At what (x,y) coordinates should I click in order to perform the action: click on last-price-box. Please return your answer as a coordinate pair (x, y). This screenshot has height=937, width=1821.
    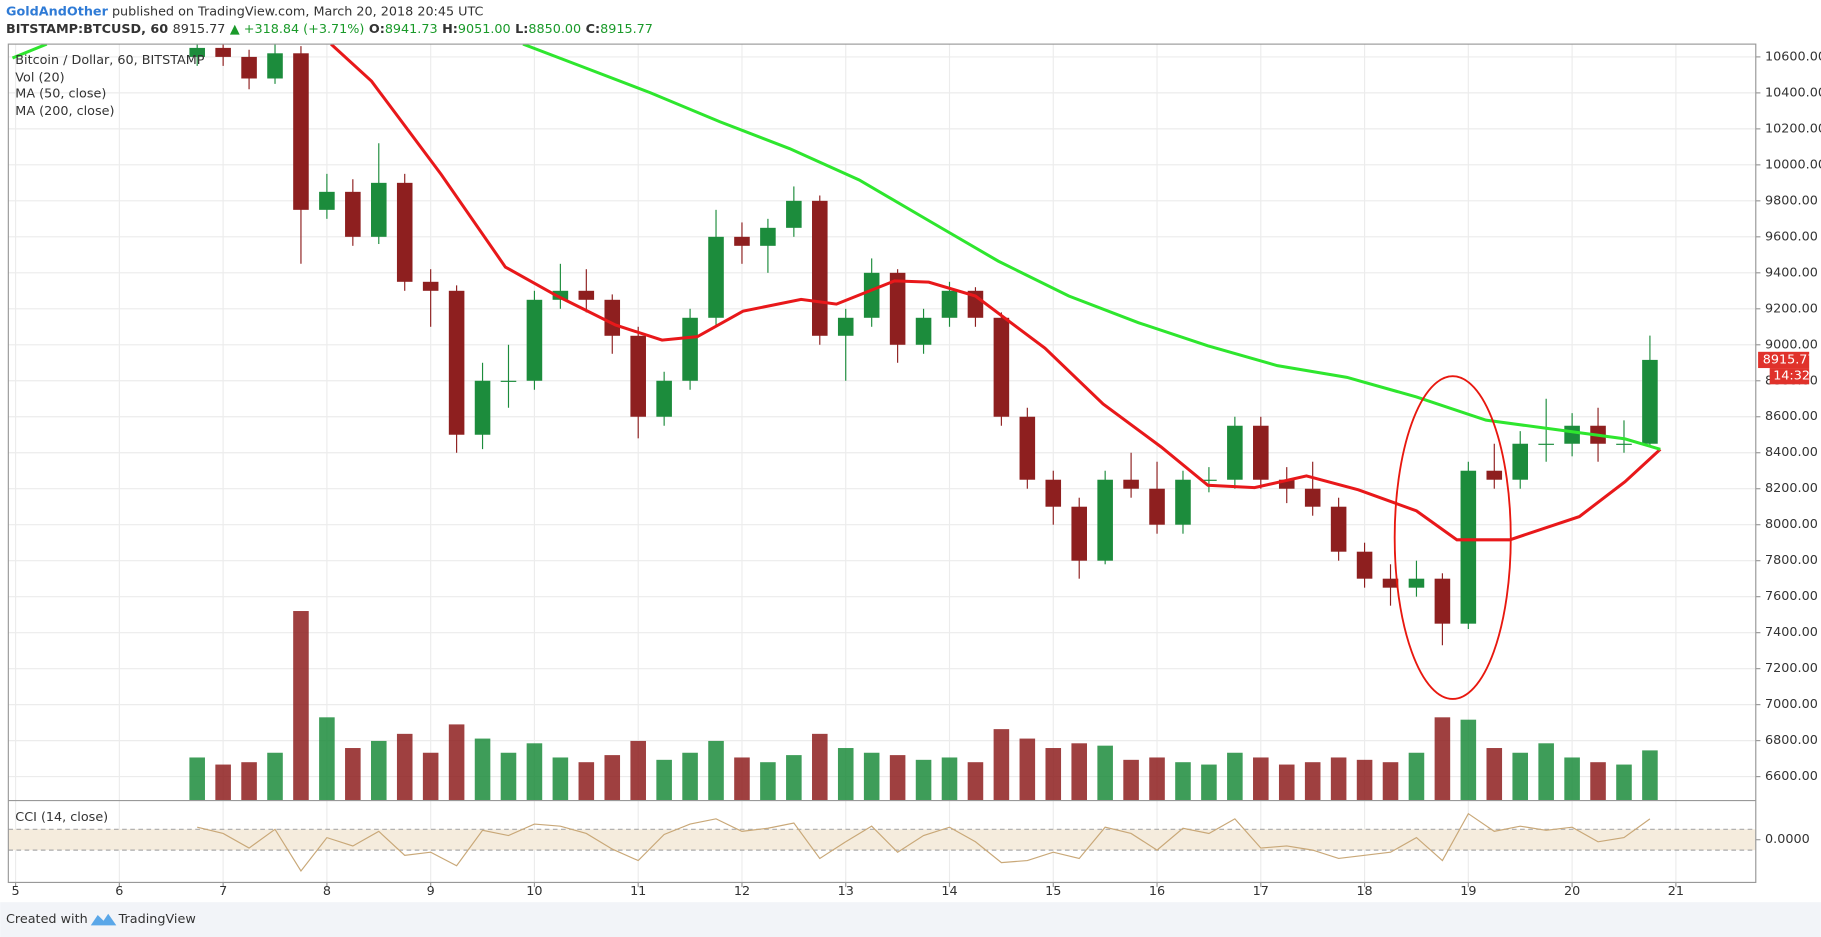
    Looking at the image, I should click on (1784, 360).